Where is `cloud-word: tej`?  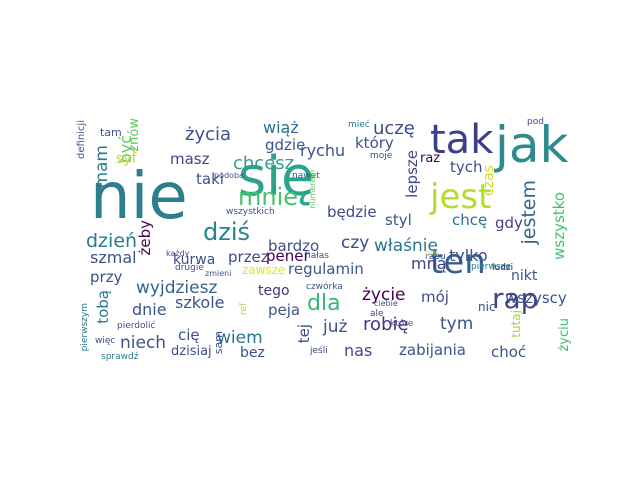 cloud-word: tej is located at coordinates (304, 334).